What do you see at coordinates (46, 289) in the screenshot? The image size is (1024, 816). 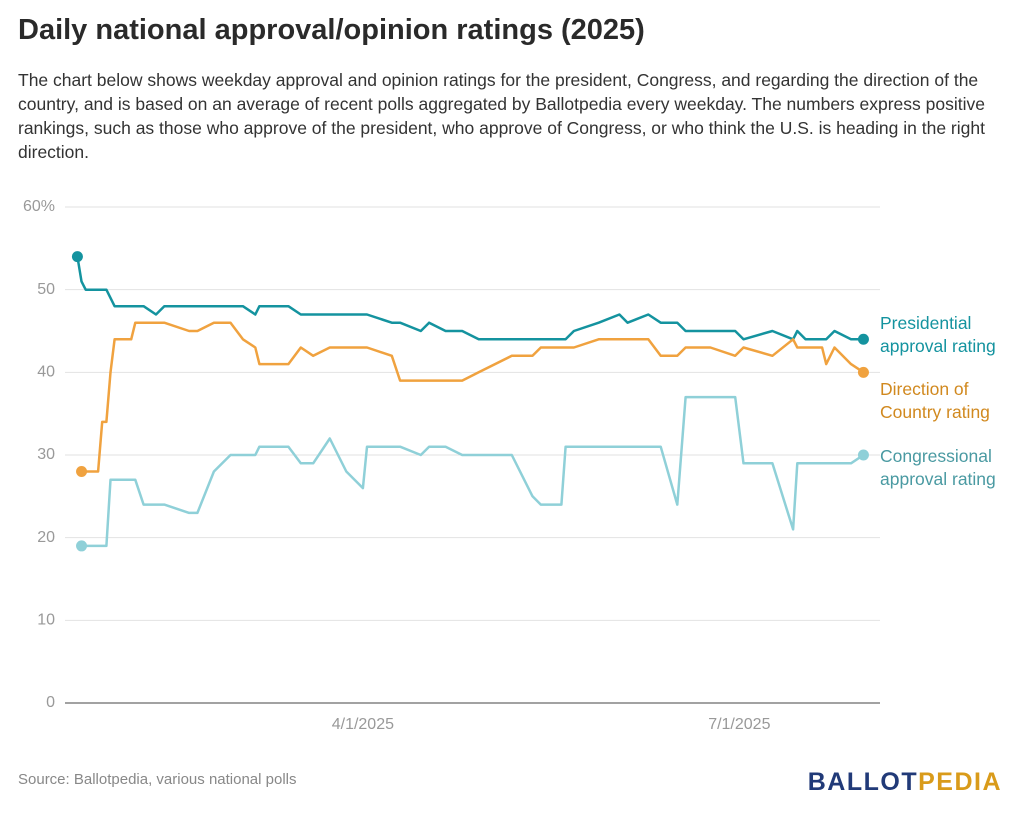 I see `y-tick-label: 50` at bounding box center [46, 289].